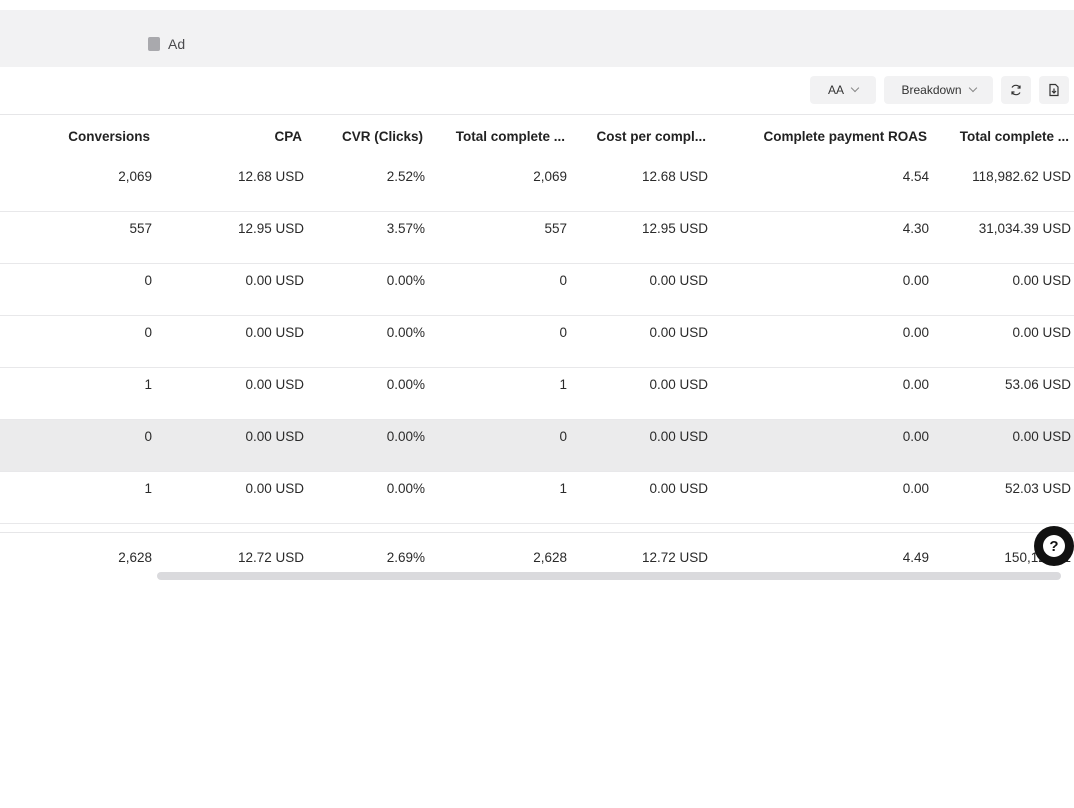  I want to click on table-cell: 3.57%, so click(405, 228).